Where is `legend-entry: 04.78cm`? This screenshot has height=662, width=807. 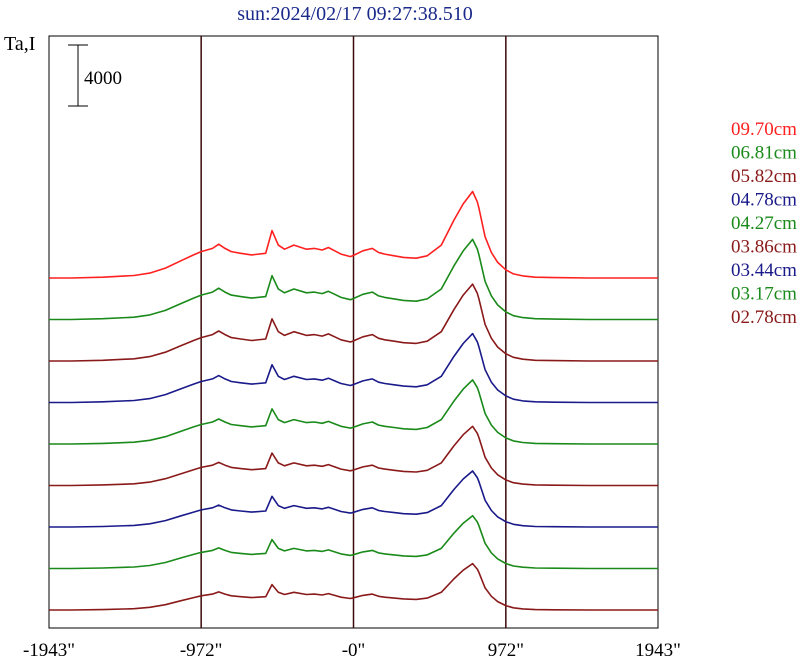
legend-entry: 04.78cm is located at coordinates (764, 200).